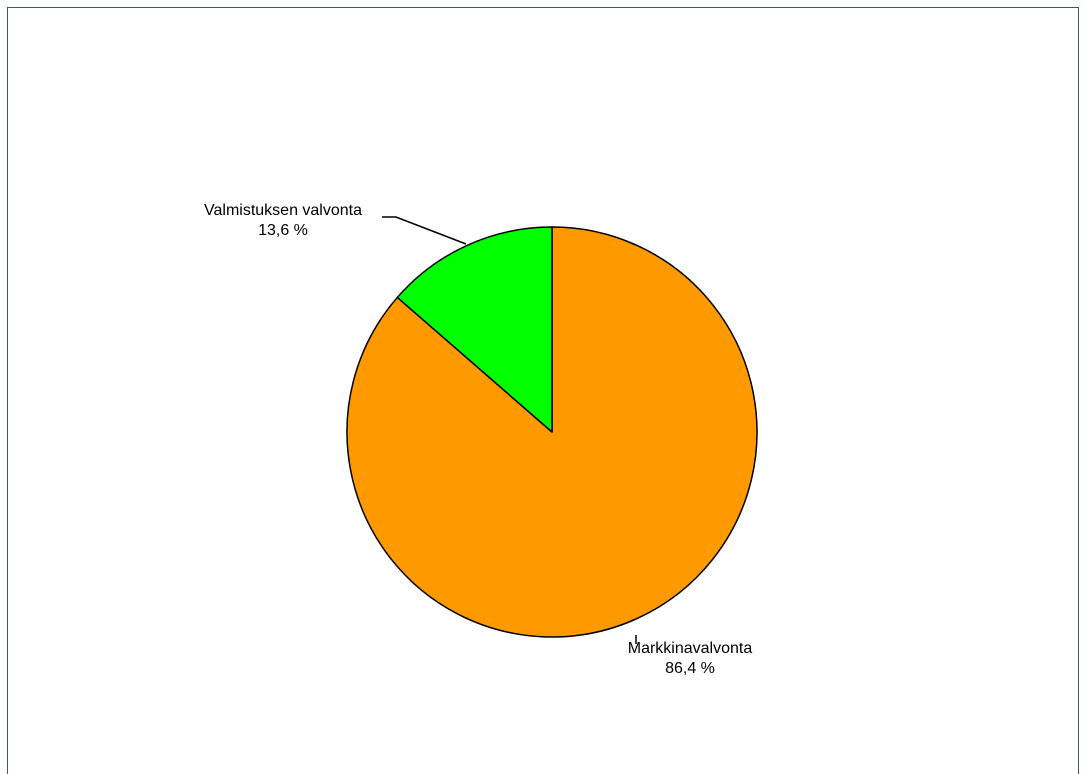 This screenshot has width=1085, height=774. I want to click on slice-label-valmistuksen-valvonta: Valmistuksen valvonta, so click(283, 210).